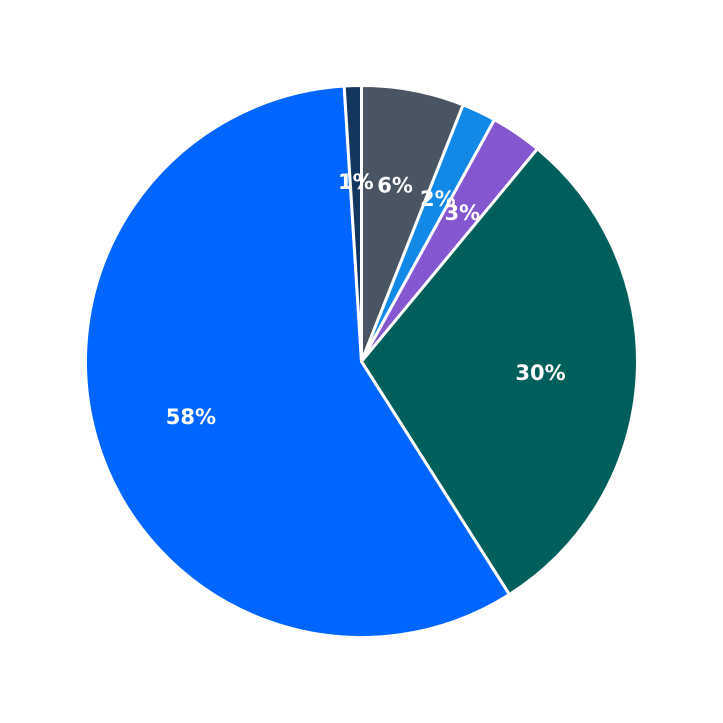  What do you see at coordinates (540, 373) in the screenshot?
I see `slice-percent-label: 30%` at bounding box center [540, 373].